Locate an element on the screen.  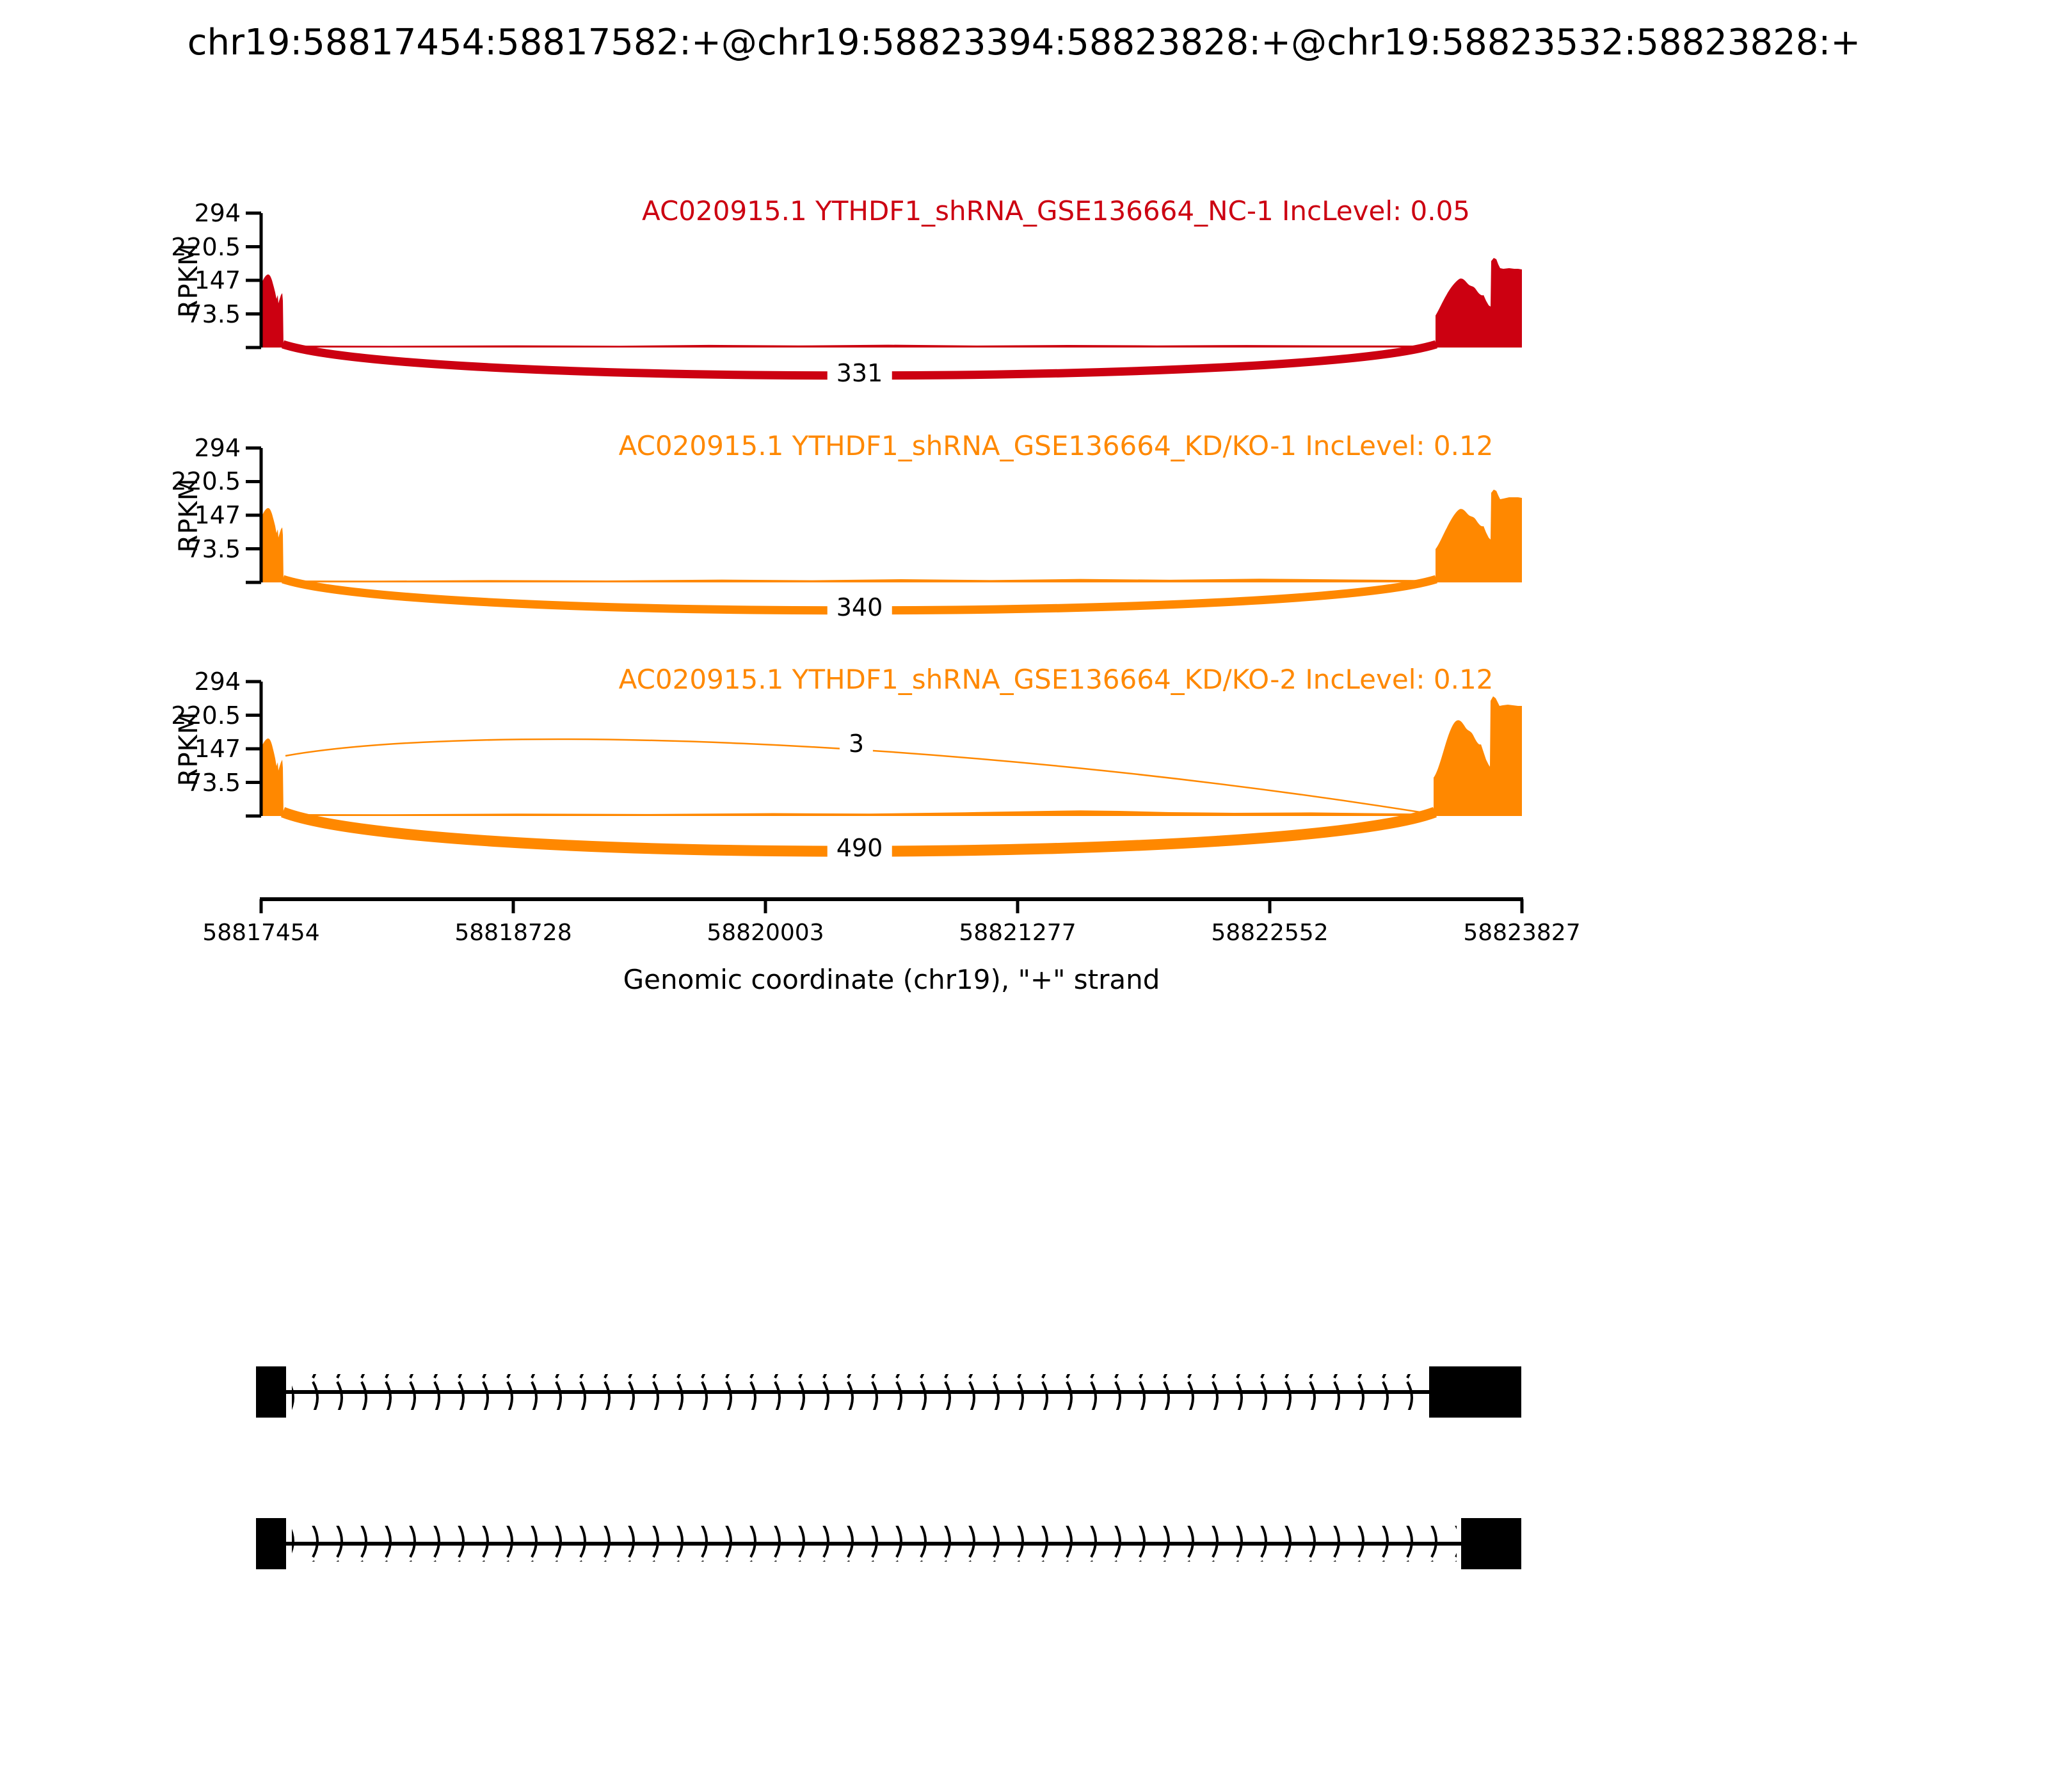
junction-count-label: 331 is located at coordinates (859, 373).